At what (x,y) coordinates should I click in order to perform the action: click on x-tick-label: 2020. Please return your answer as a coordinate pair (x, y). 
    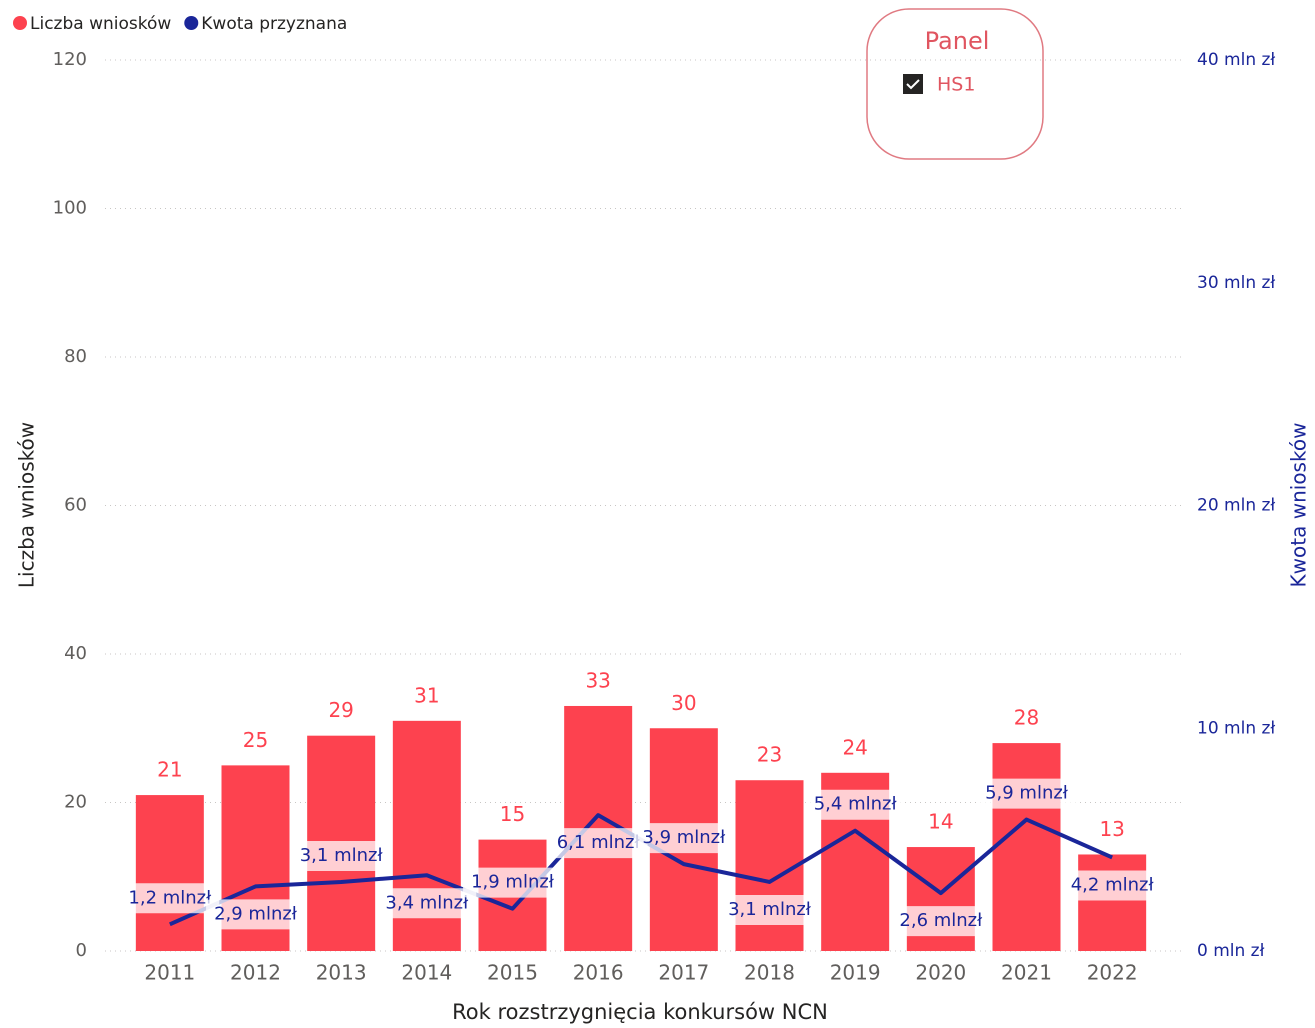
    Looking at the image, I should click on (940, 973).